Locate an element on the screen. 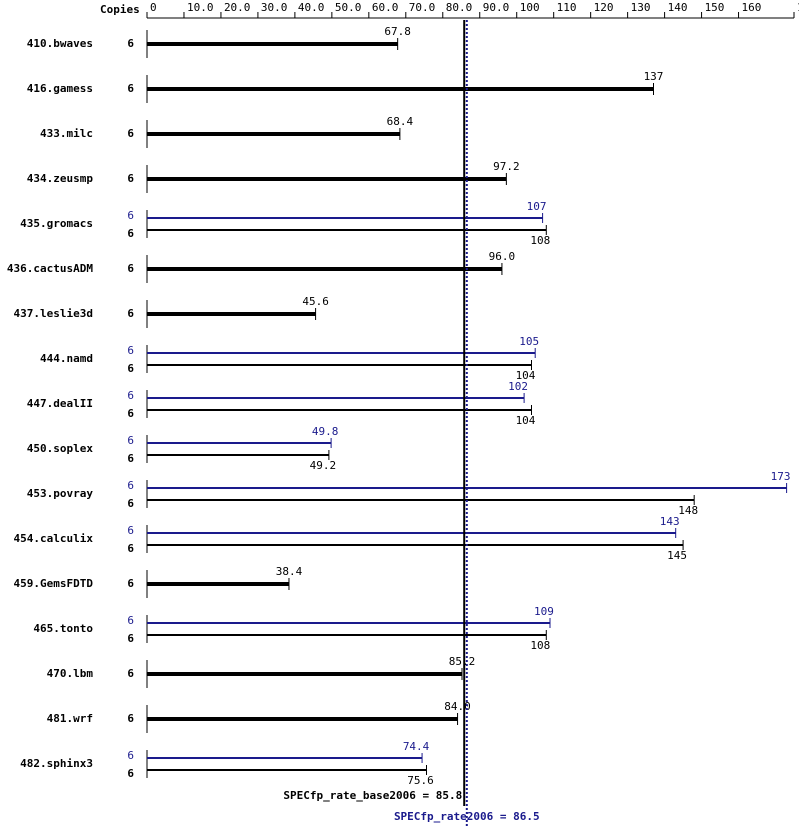 The width and height of the screenshot is (799, 831). benchmark-name: 465.tonto is located at coordinates (63, 628).